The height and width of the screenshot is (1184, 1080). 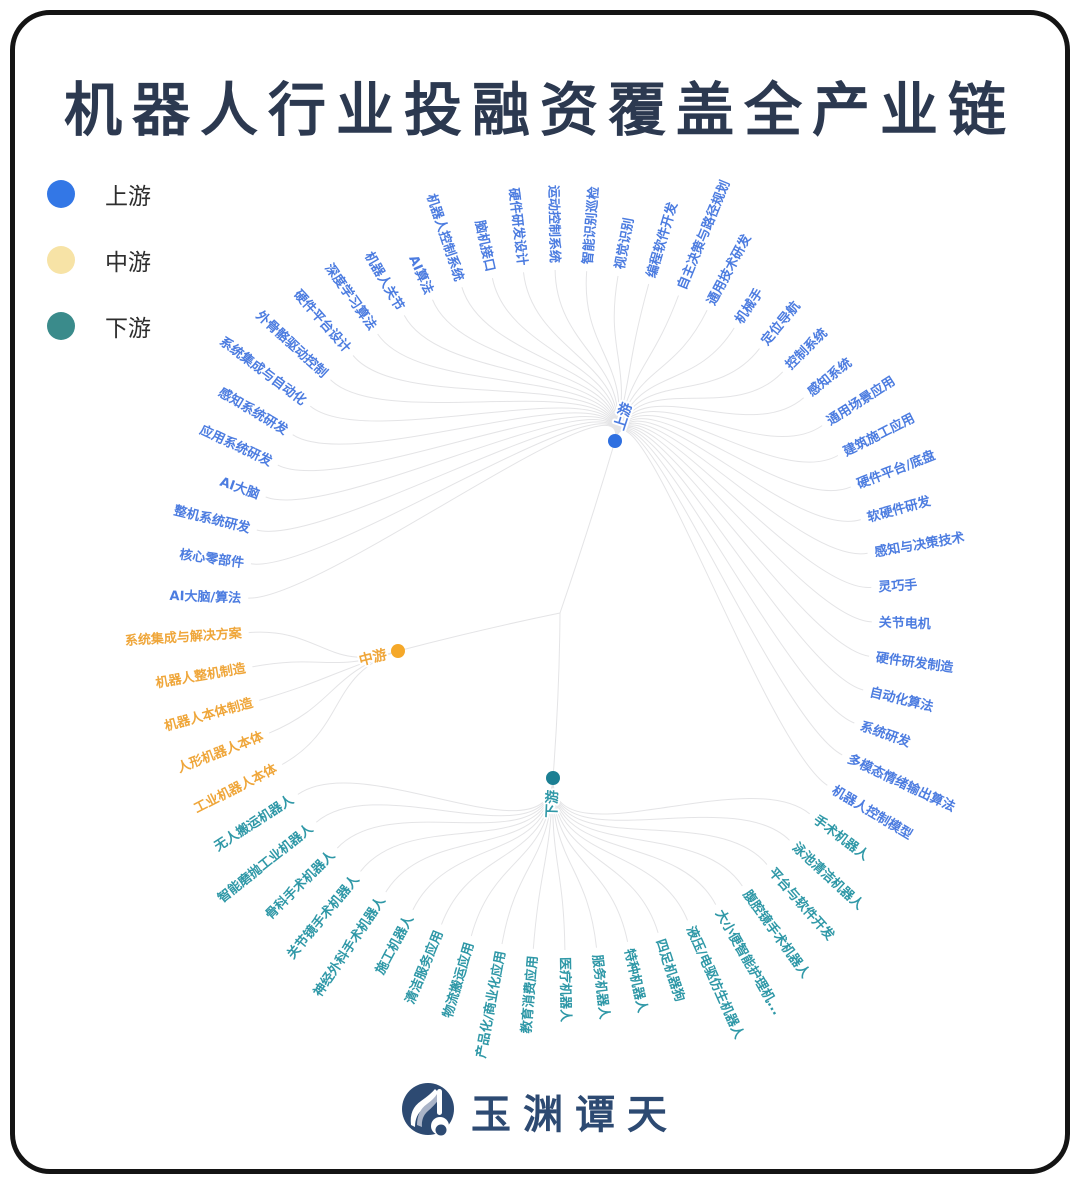 I want to click on leaf-label: 核心零部件, so click(x=211, y=559).